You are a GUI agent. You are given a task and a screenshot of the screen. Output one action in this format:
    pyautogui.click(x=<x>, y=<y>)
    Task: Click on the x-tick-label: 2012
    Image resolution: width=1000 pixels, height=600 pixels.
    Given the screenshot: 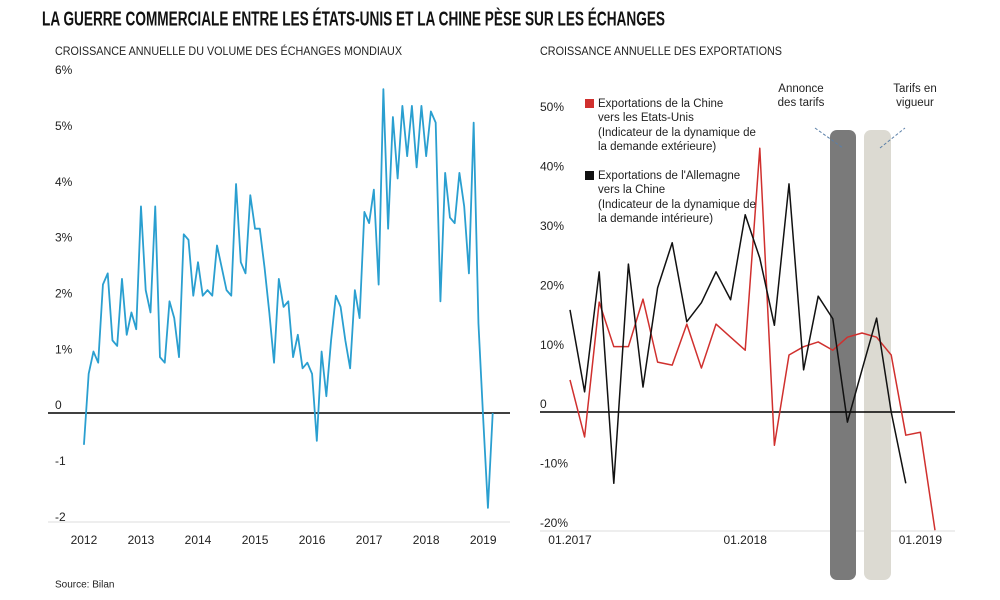 What is the action you would take?
    pyautogui.click(x=84, y=540)
    